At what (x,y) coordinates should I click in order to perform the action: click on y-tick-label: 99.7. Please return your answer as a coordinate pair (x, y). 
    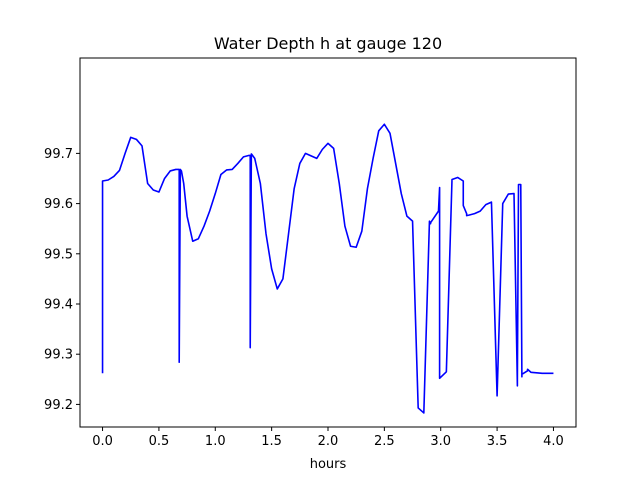
    Looking at the image, I should click on (58, 154).